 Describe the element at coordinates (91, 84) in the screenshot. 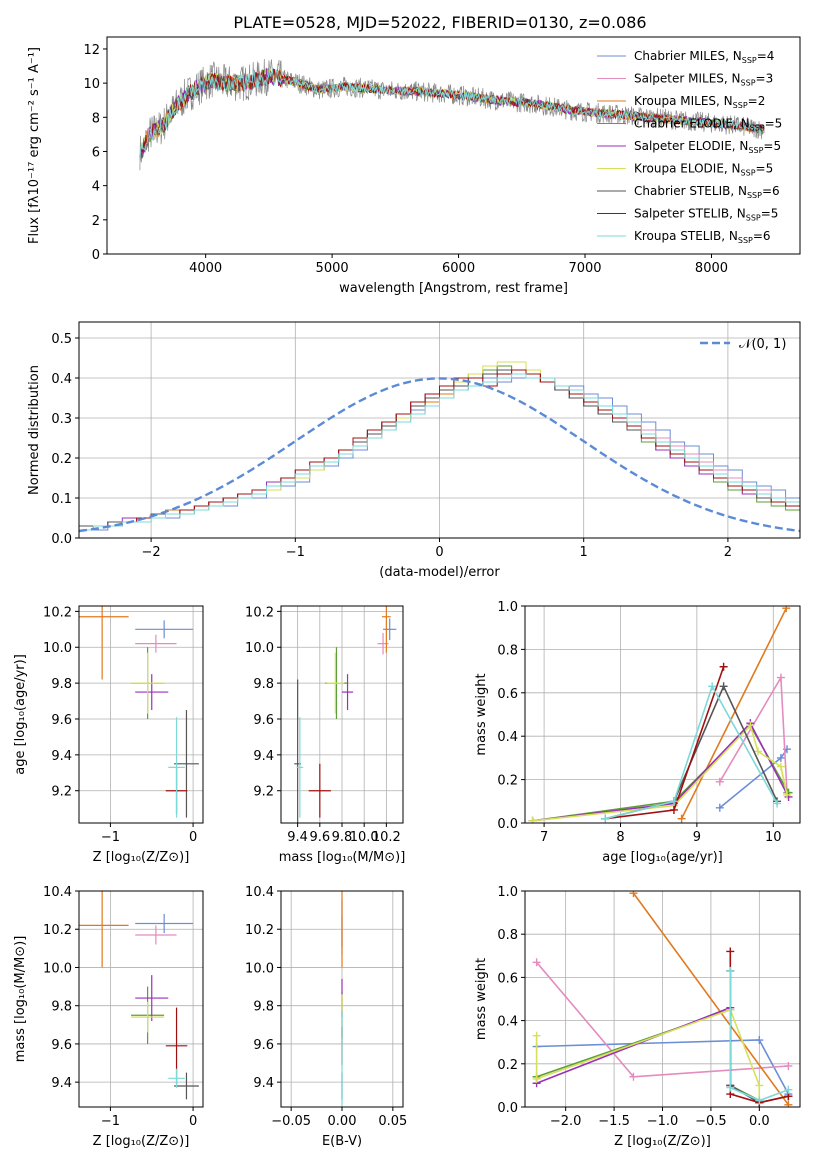

I see `y-tick-label: 10` at that location.